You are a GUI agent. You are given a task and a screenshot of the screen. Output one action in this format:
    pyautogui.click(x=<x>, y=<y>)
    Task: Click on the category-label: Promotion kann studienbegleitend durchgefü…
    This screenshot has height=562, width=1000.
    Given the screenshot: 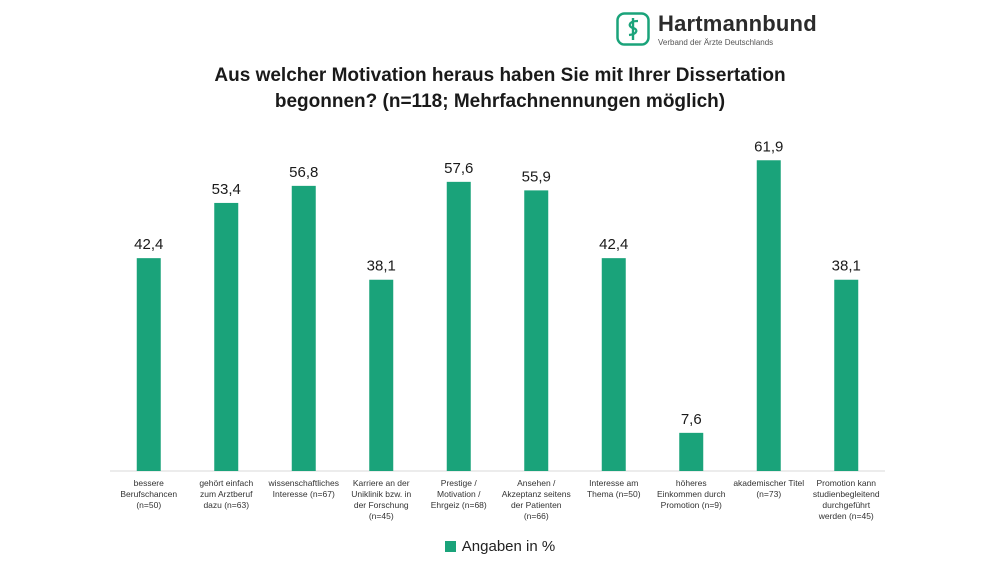 What is the action you would take?
    pyautogui.click(x=846, y=499)
    